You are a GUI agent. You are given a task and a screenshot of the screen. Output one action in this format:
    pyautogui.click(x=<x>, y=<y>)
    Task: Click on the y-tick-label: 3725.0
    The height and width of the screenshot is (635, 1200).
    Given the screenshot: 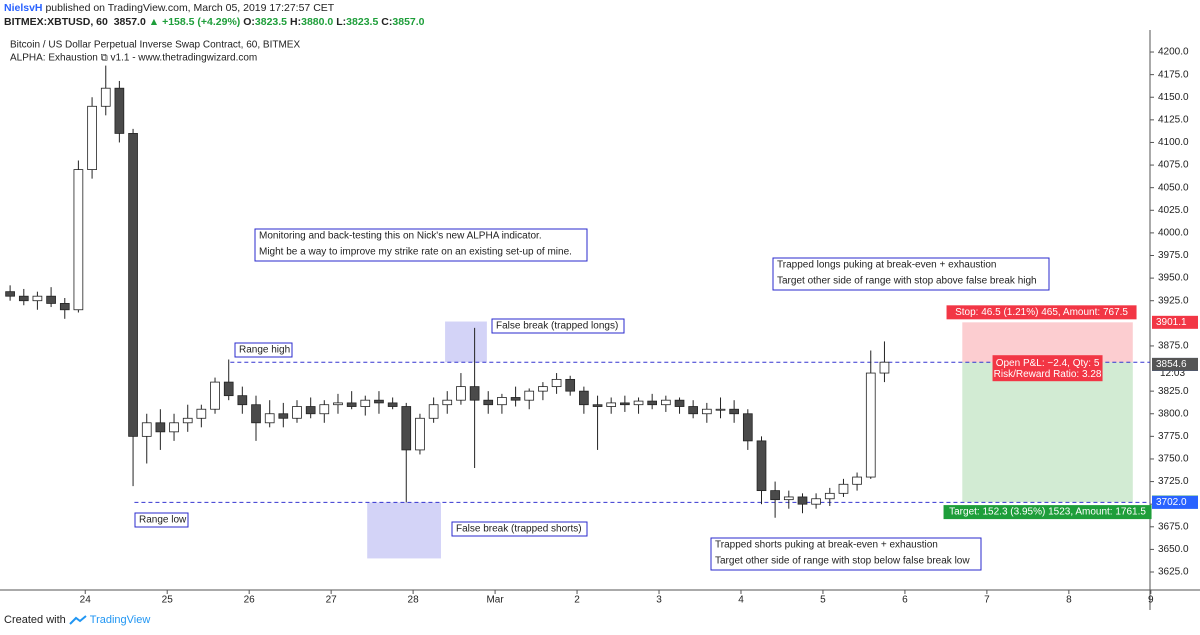 What is the action you would take?
    pyautogui.click(x=1173, y=481)
    